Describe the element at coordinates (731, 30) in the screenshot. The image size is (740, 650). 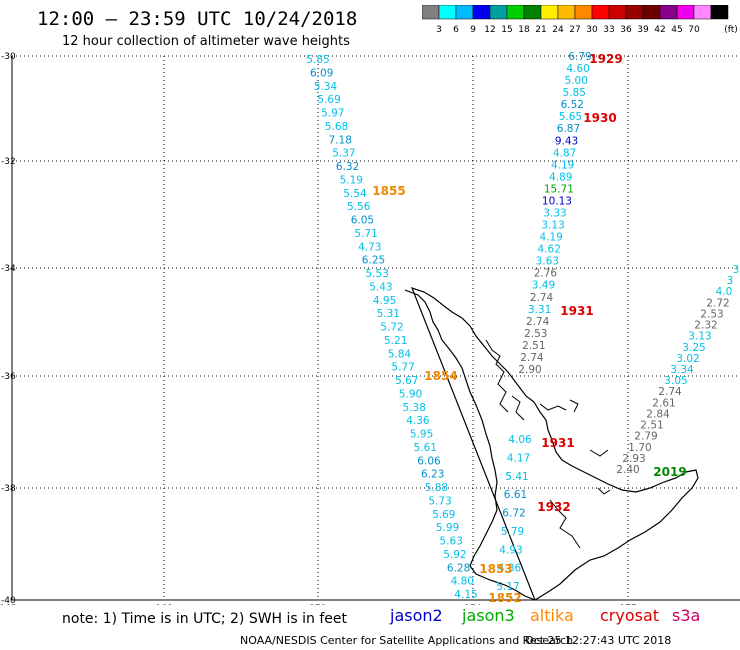
I see `scale-unit: (ft)` at that location.